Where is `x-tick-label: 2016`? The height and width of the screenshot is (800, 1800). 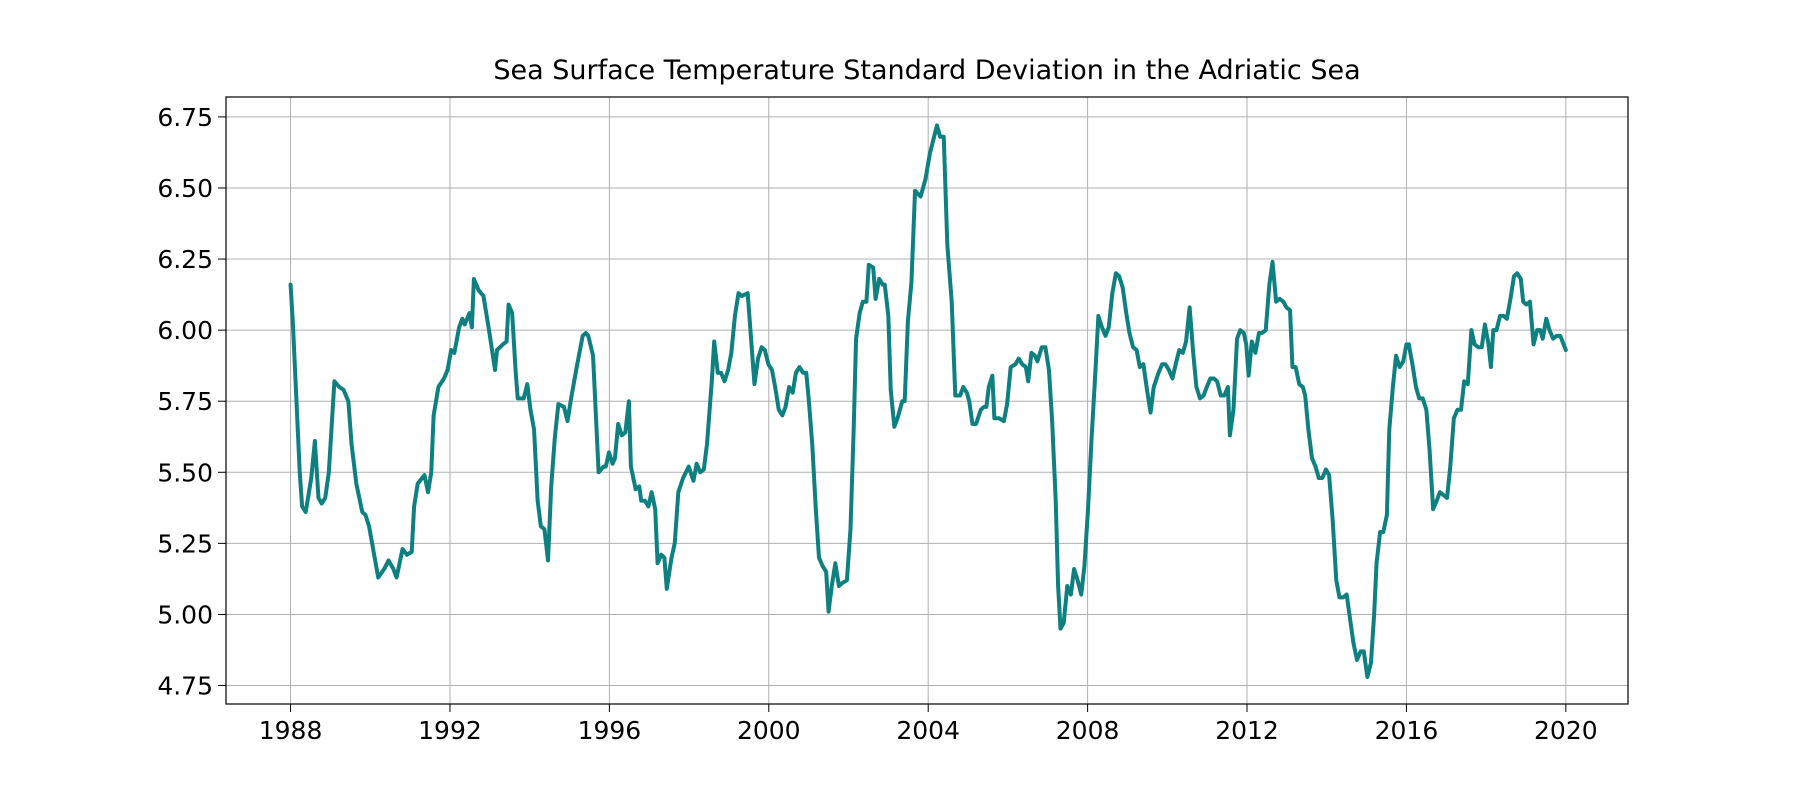
x-tick-label: 2016 is located at coordinates (1407, 730).